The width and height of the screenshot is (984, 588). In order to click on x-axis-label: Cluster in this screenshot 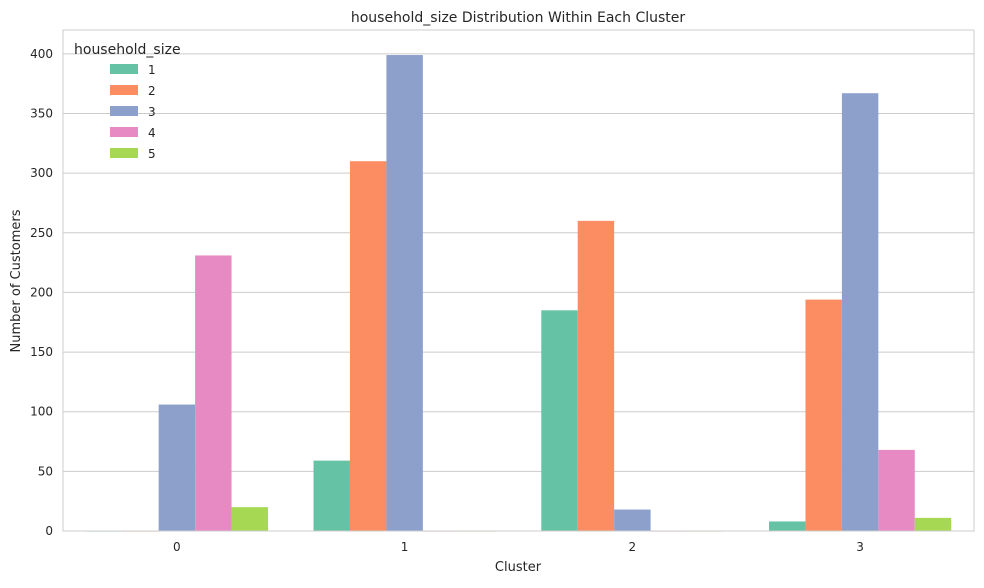, I will do `click(518, 567)`.